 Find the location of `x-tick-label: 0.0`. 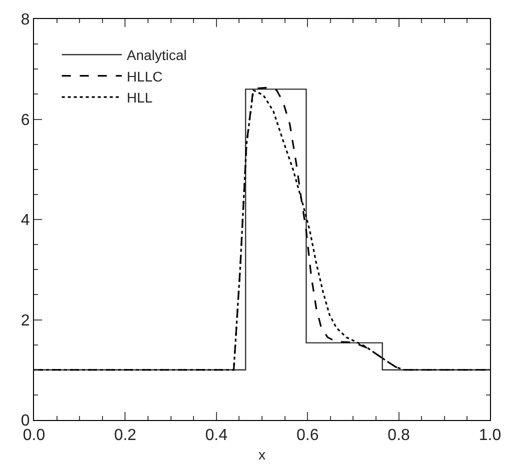

x-tick-label: 0.0 is located at coordinates (34, 435).